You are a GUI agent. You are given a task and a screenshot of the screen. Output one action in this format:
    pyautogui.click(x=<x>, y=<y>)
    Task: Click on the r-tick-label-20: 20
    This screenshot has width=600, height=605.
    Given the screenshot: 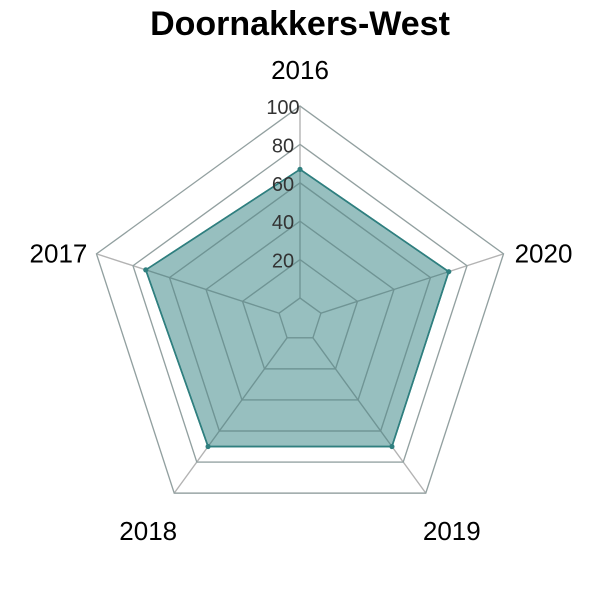 What is the action you would take?
    pyautogui.click(x=283, y=262)
    